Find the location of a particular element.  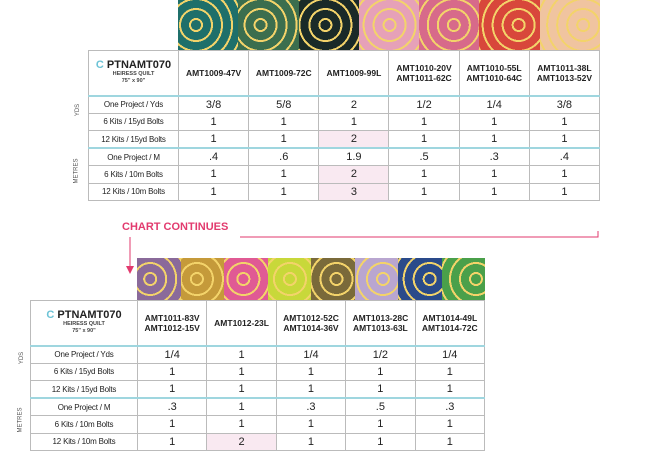

table-row: One Project / Yds 1/4 1 1/4 1/2 1/4 is located at coordinates (258, 354).